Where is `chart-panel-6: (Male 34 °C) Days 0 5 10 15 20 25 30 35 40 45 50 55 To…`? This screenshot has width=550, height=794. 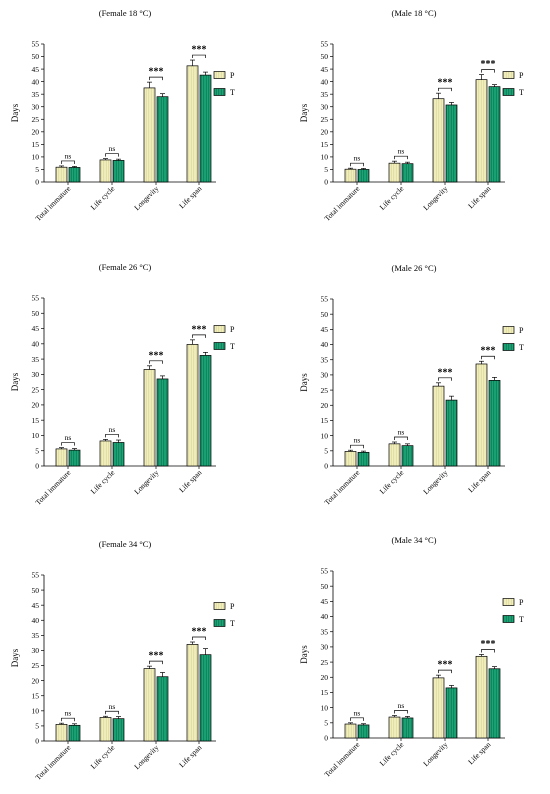
chart-panel-6: (Male 34 °C) Days 0 5 10 15 20 25 30 35 40 45 50 55 To… is located at coordinates (411, 657).